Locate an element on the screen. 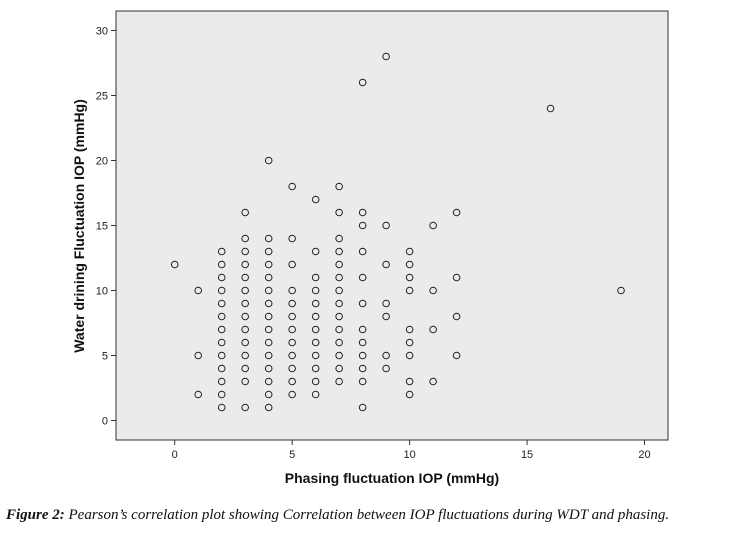 This screenshot has width=740, height=534. y-tick-label: 15 is located at coordinates (102, 227).